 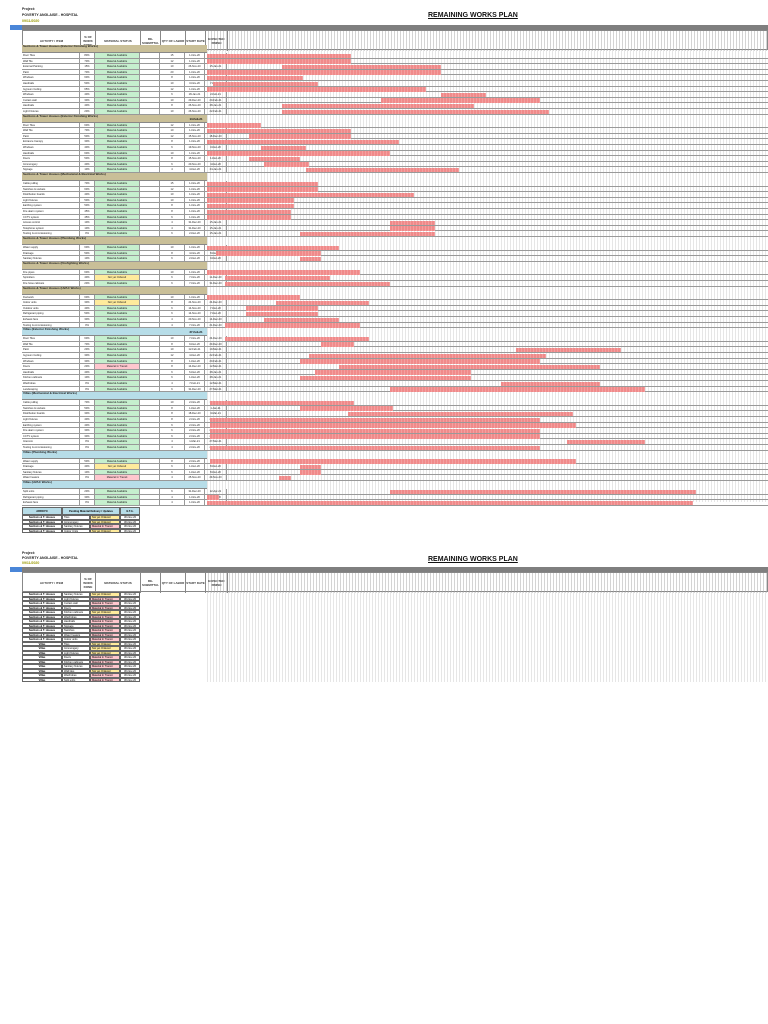 What do you see at coordinates (42, 511) in the screenshot?
I see `summary-header: ARROYO` at bounding box center [42, 511].